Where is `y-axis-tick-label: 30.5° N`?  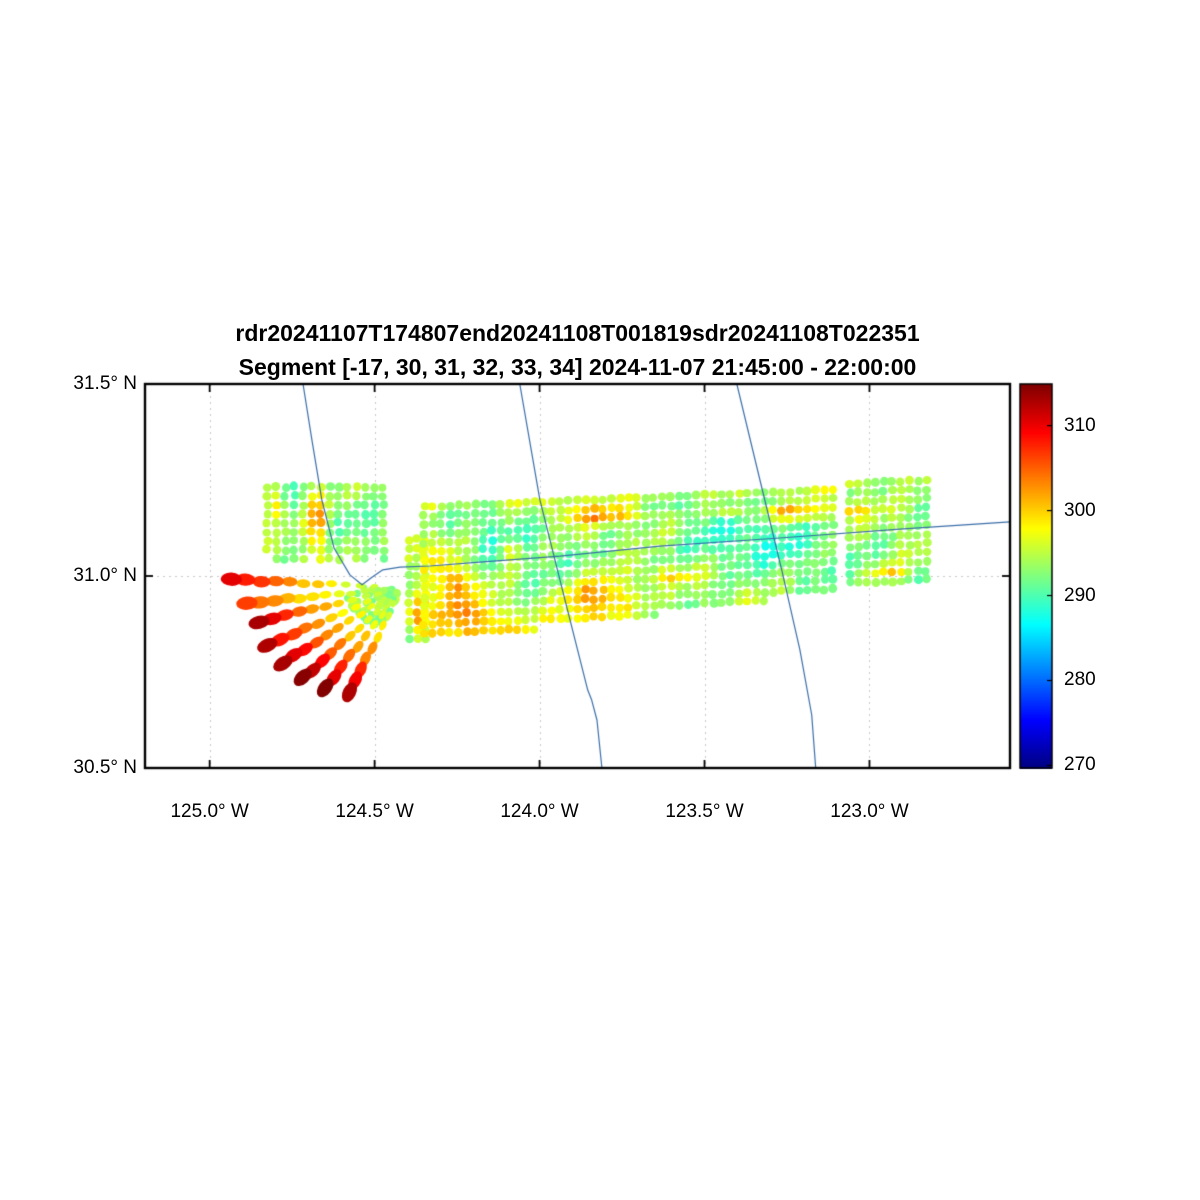 y-axis-tick-label: 30.5° N is located at coordinates (105, 767).